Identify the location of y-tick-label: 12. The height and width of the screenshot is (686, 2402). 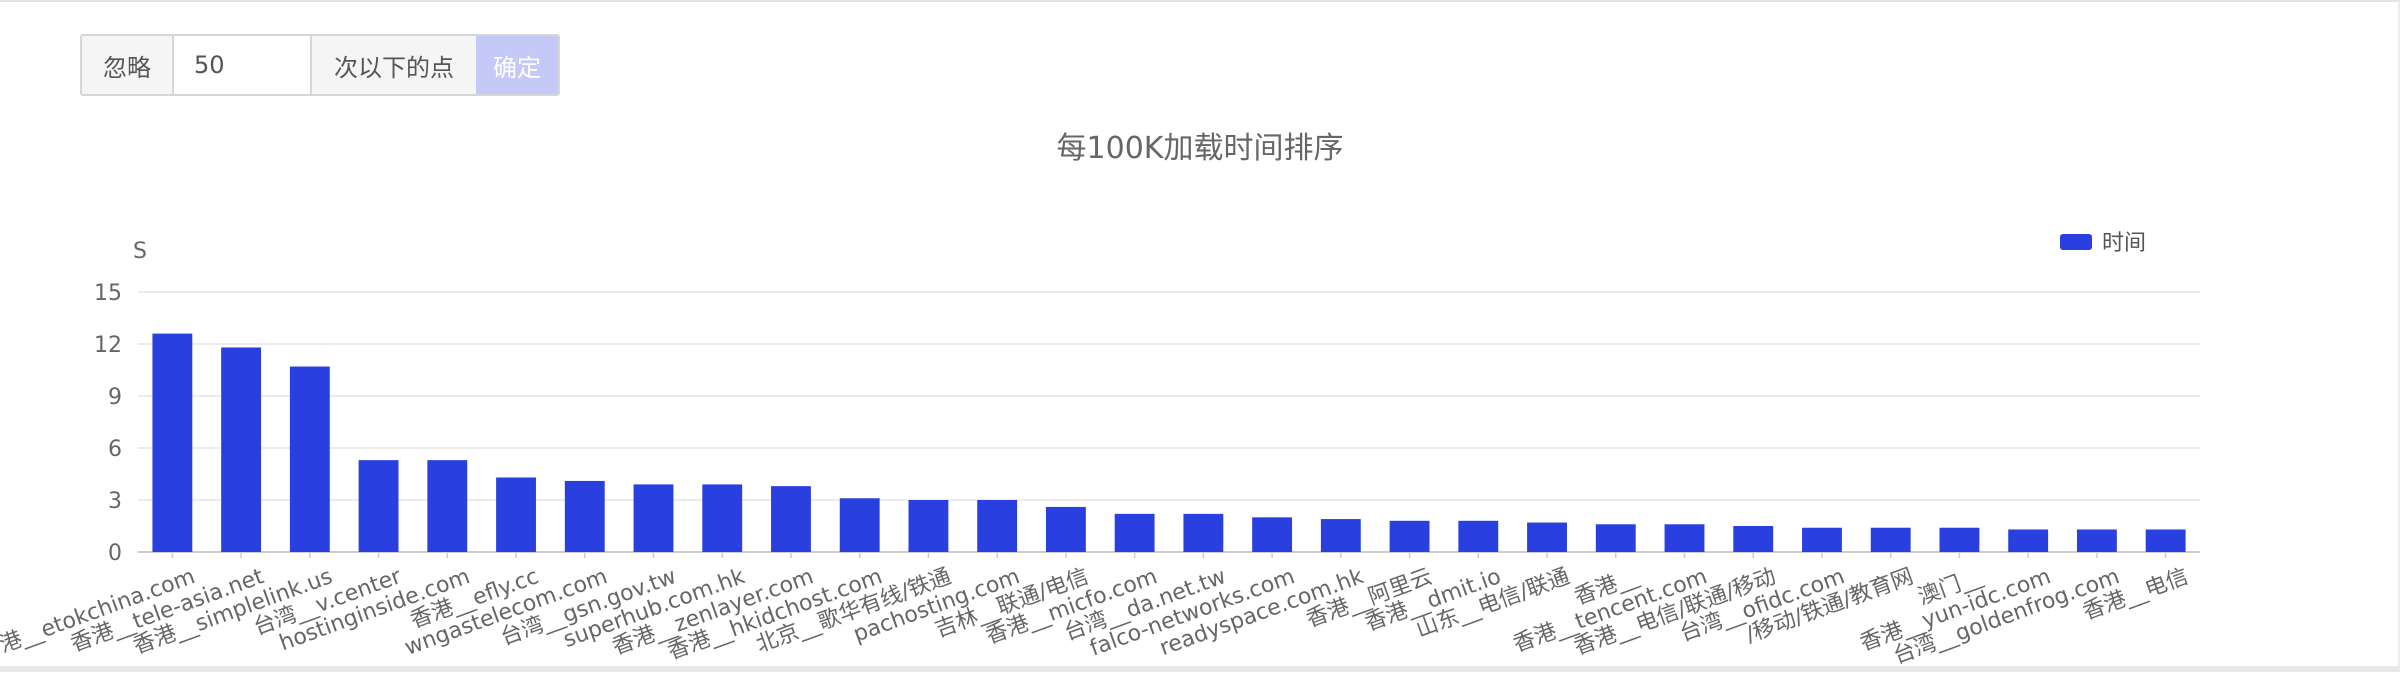
(108, 345).